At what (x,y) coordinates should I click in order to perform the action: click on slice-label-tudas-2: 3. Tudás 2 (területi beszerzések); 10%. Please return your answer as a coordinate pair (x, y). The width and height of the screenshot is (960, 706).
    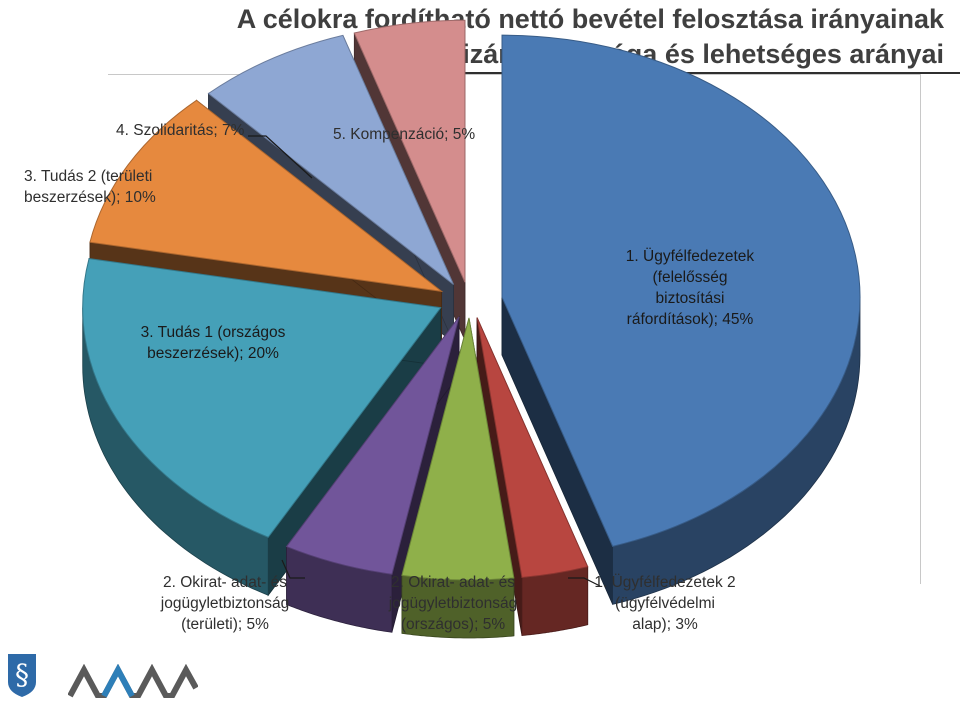
    Looking at the image, I should click on (90, 187).